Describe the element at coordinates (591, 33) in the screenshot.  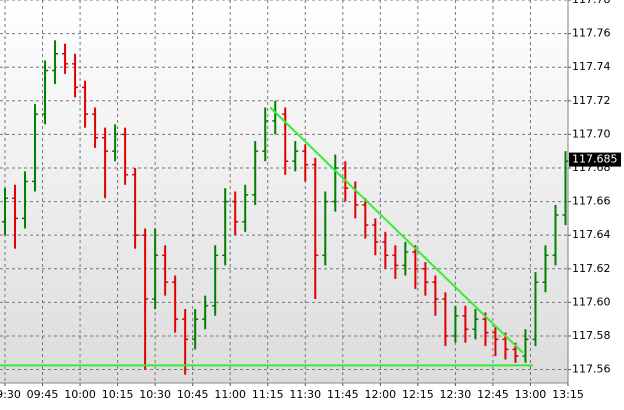
I see `y-tick-label: 117.76` at that location.